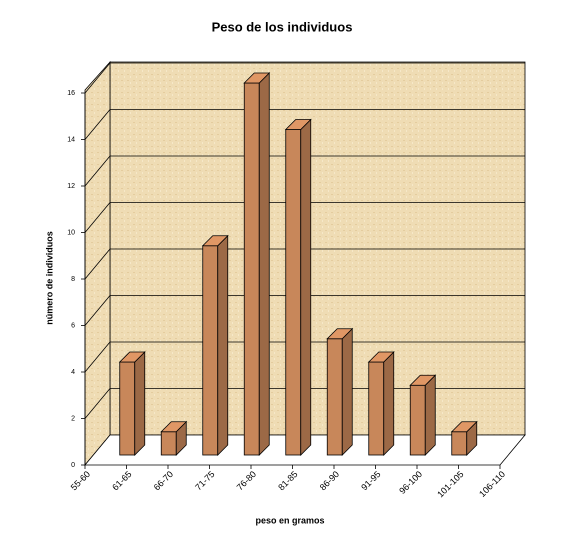  Describe the element at coordinates (410, 482) in the screenshot. I see `x-tick-label: 96-100` at that location.